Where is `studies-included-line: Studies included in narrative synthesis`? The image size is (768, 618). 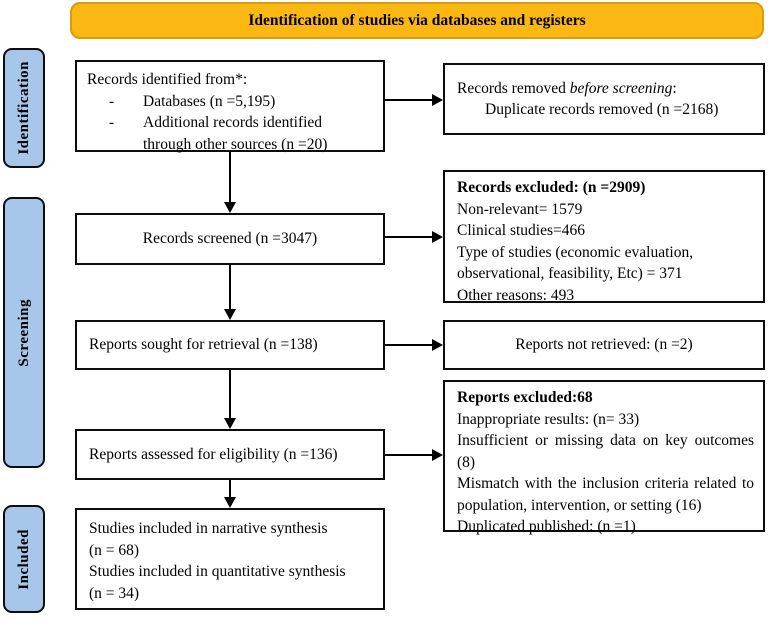 studies-included-line: Studies included in narrative synthesis is located at coordinates (208, 528).